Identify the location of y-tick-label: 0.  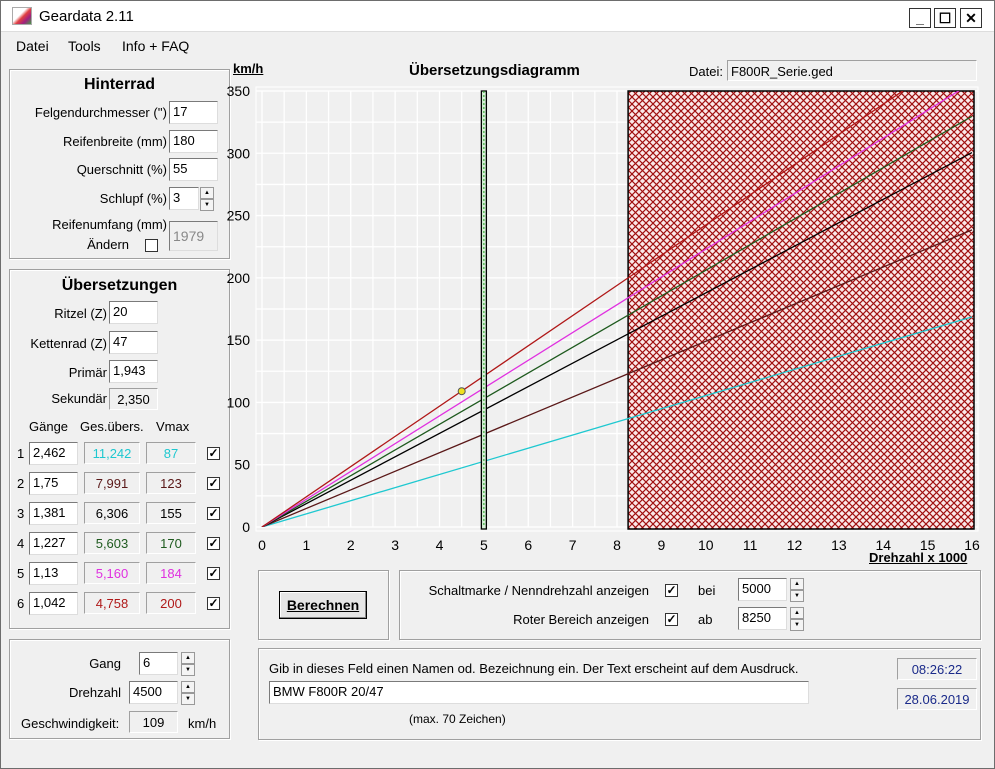
(246, 527).